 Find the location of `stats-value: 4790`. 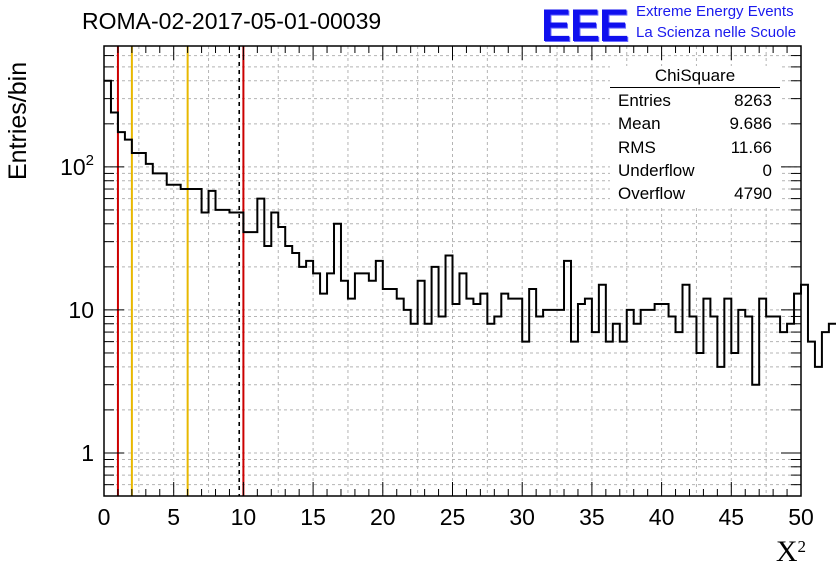

stats-value: 4790 is located at coordinates (753, 194).